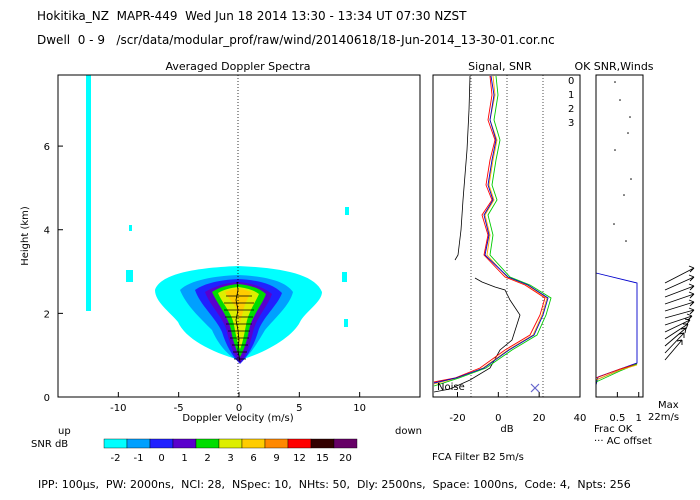  I want to click on spectra-y-label: Height (km), so click(25, 236).